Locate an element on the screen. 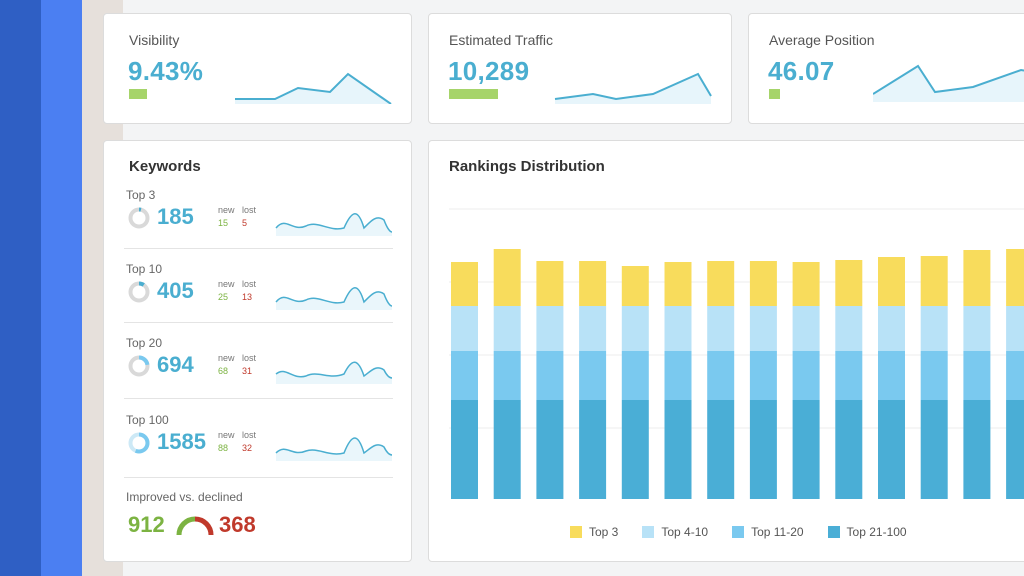 This screenshot has height=576, width=1024. legend-item-top11-20: Top 11-20 is located at coordinates (768, 532).